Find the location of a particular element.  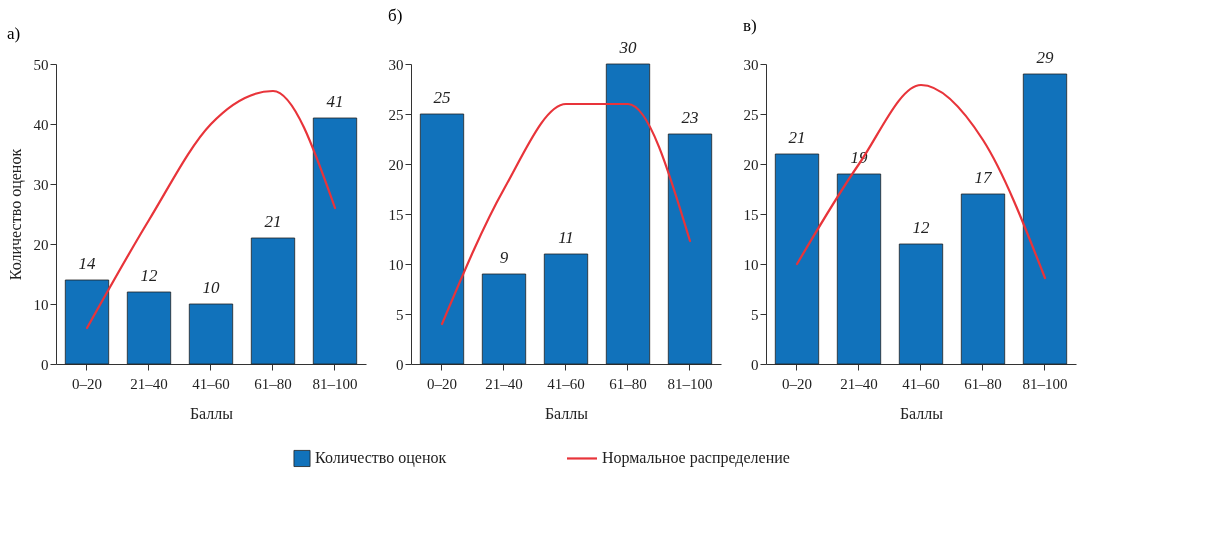

data-label: 29 is located at coordinates (1045, 57).